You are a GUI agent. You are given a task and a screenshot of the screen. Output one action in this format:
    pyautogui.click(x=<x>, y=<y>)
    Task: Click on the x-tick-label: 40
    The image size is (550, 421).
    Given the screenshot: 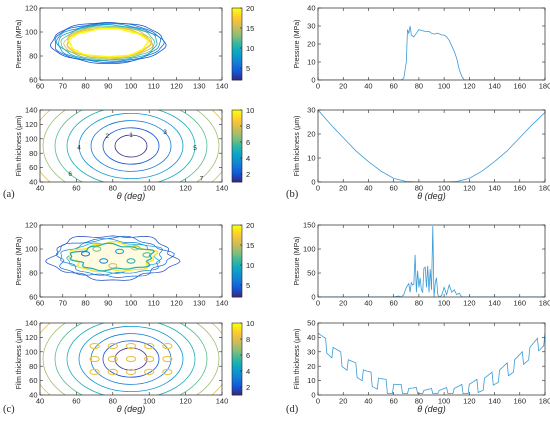 What is the action you would take?
    pyautogui.click(x=40, y=188)
    